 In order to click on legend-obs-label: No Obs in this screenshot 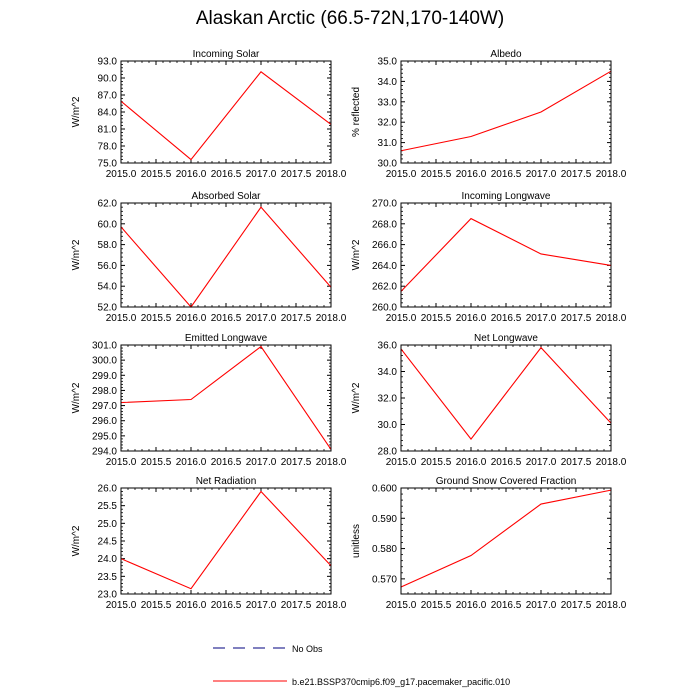, I will do `click(307, 649)`.